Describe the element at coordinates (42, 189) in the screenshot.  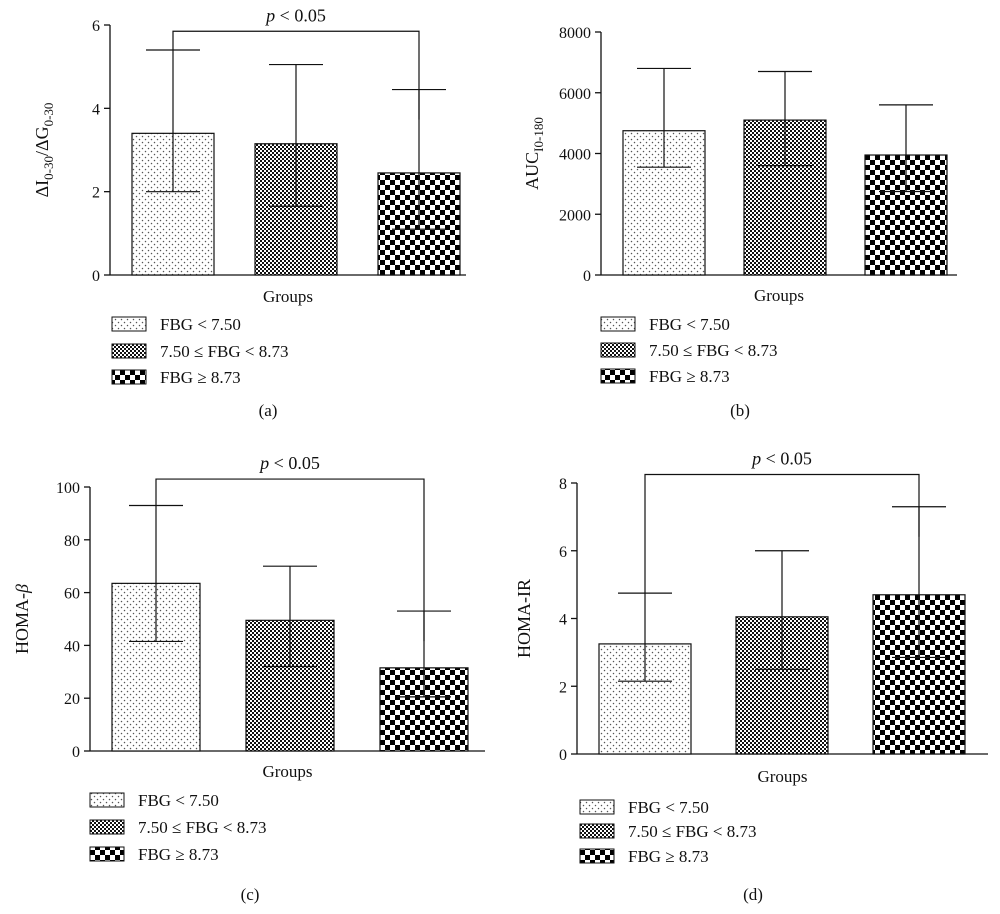
I see `y-label-part: ΔI` at that location.